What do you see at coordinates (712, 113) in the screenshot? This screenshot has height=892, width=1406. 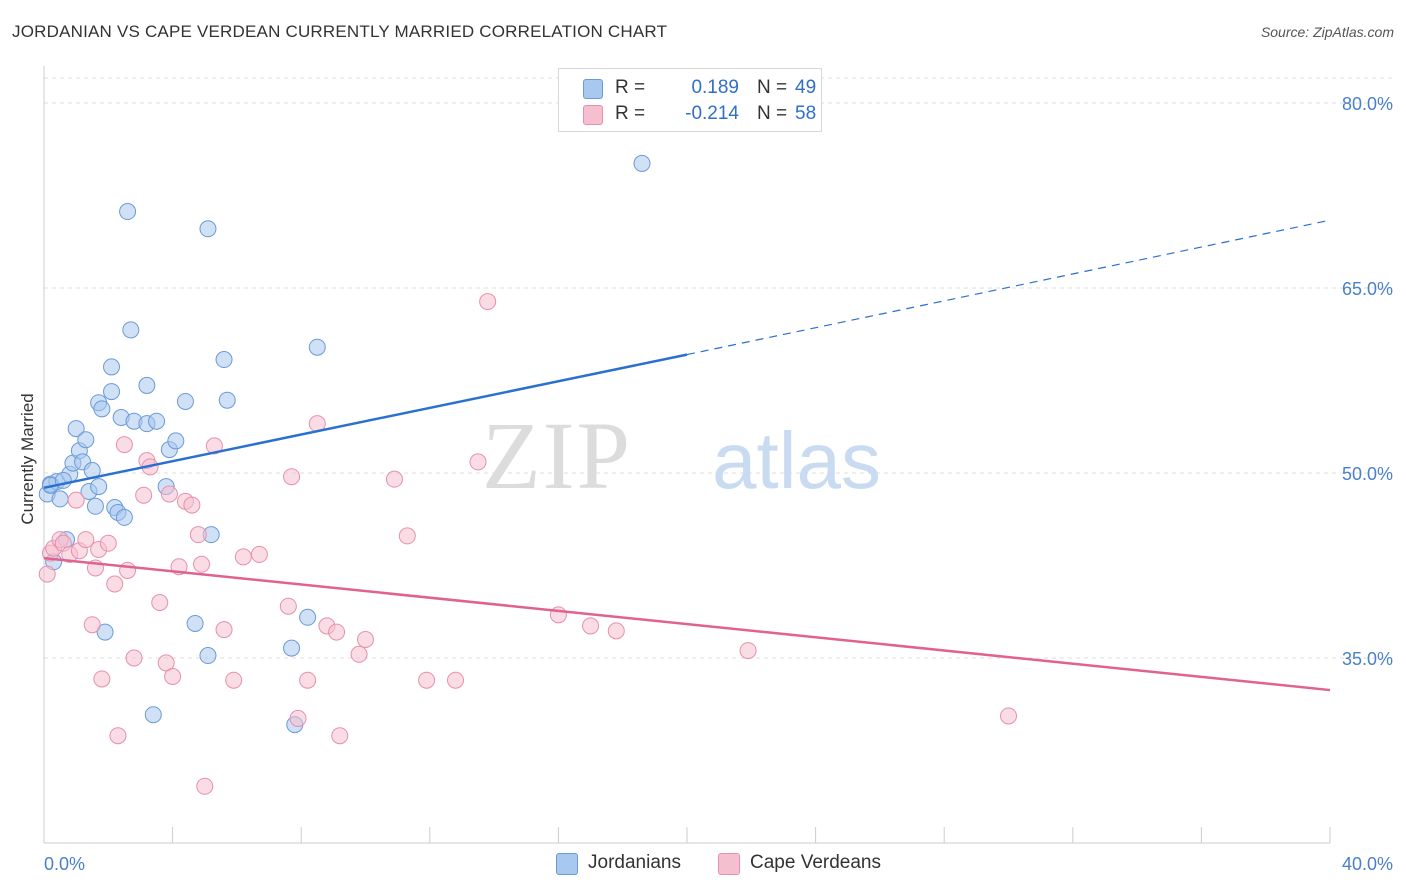 I see `legend-r-value: -0.214` at bounding box center [712, 113].